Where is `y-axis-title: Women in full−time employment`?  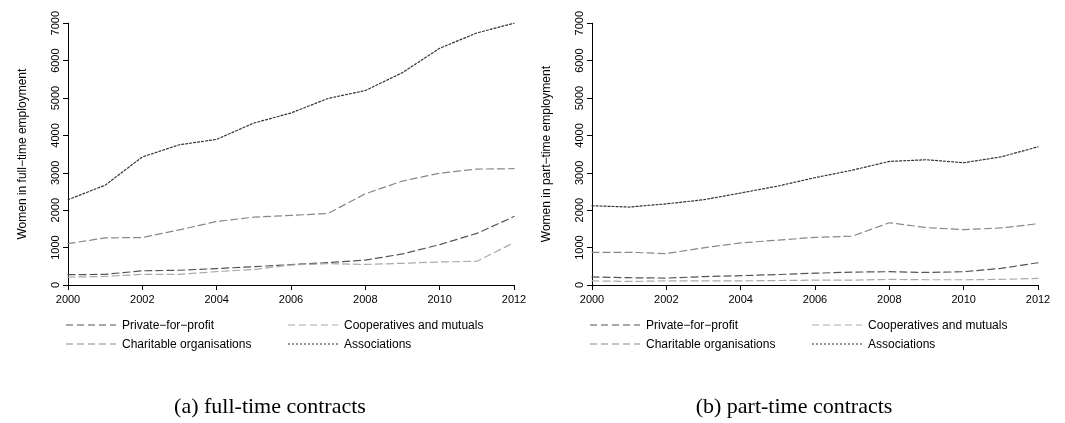 y-axis-title: Women in full−time employment is located at coordinates (22, 154).